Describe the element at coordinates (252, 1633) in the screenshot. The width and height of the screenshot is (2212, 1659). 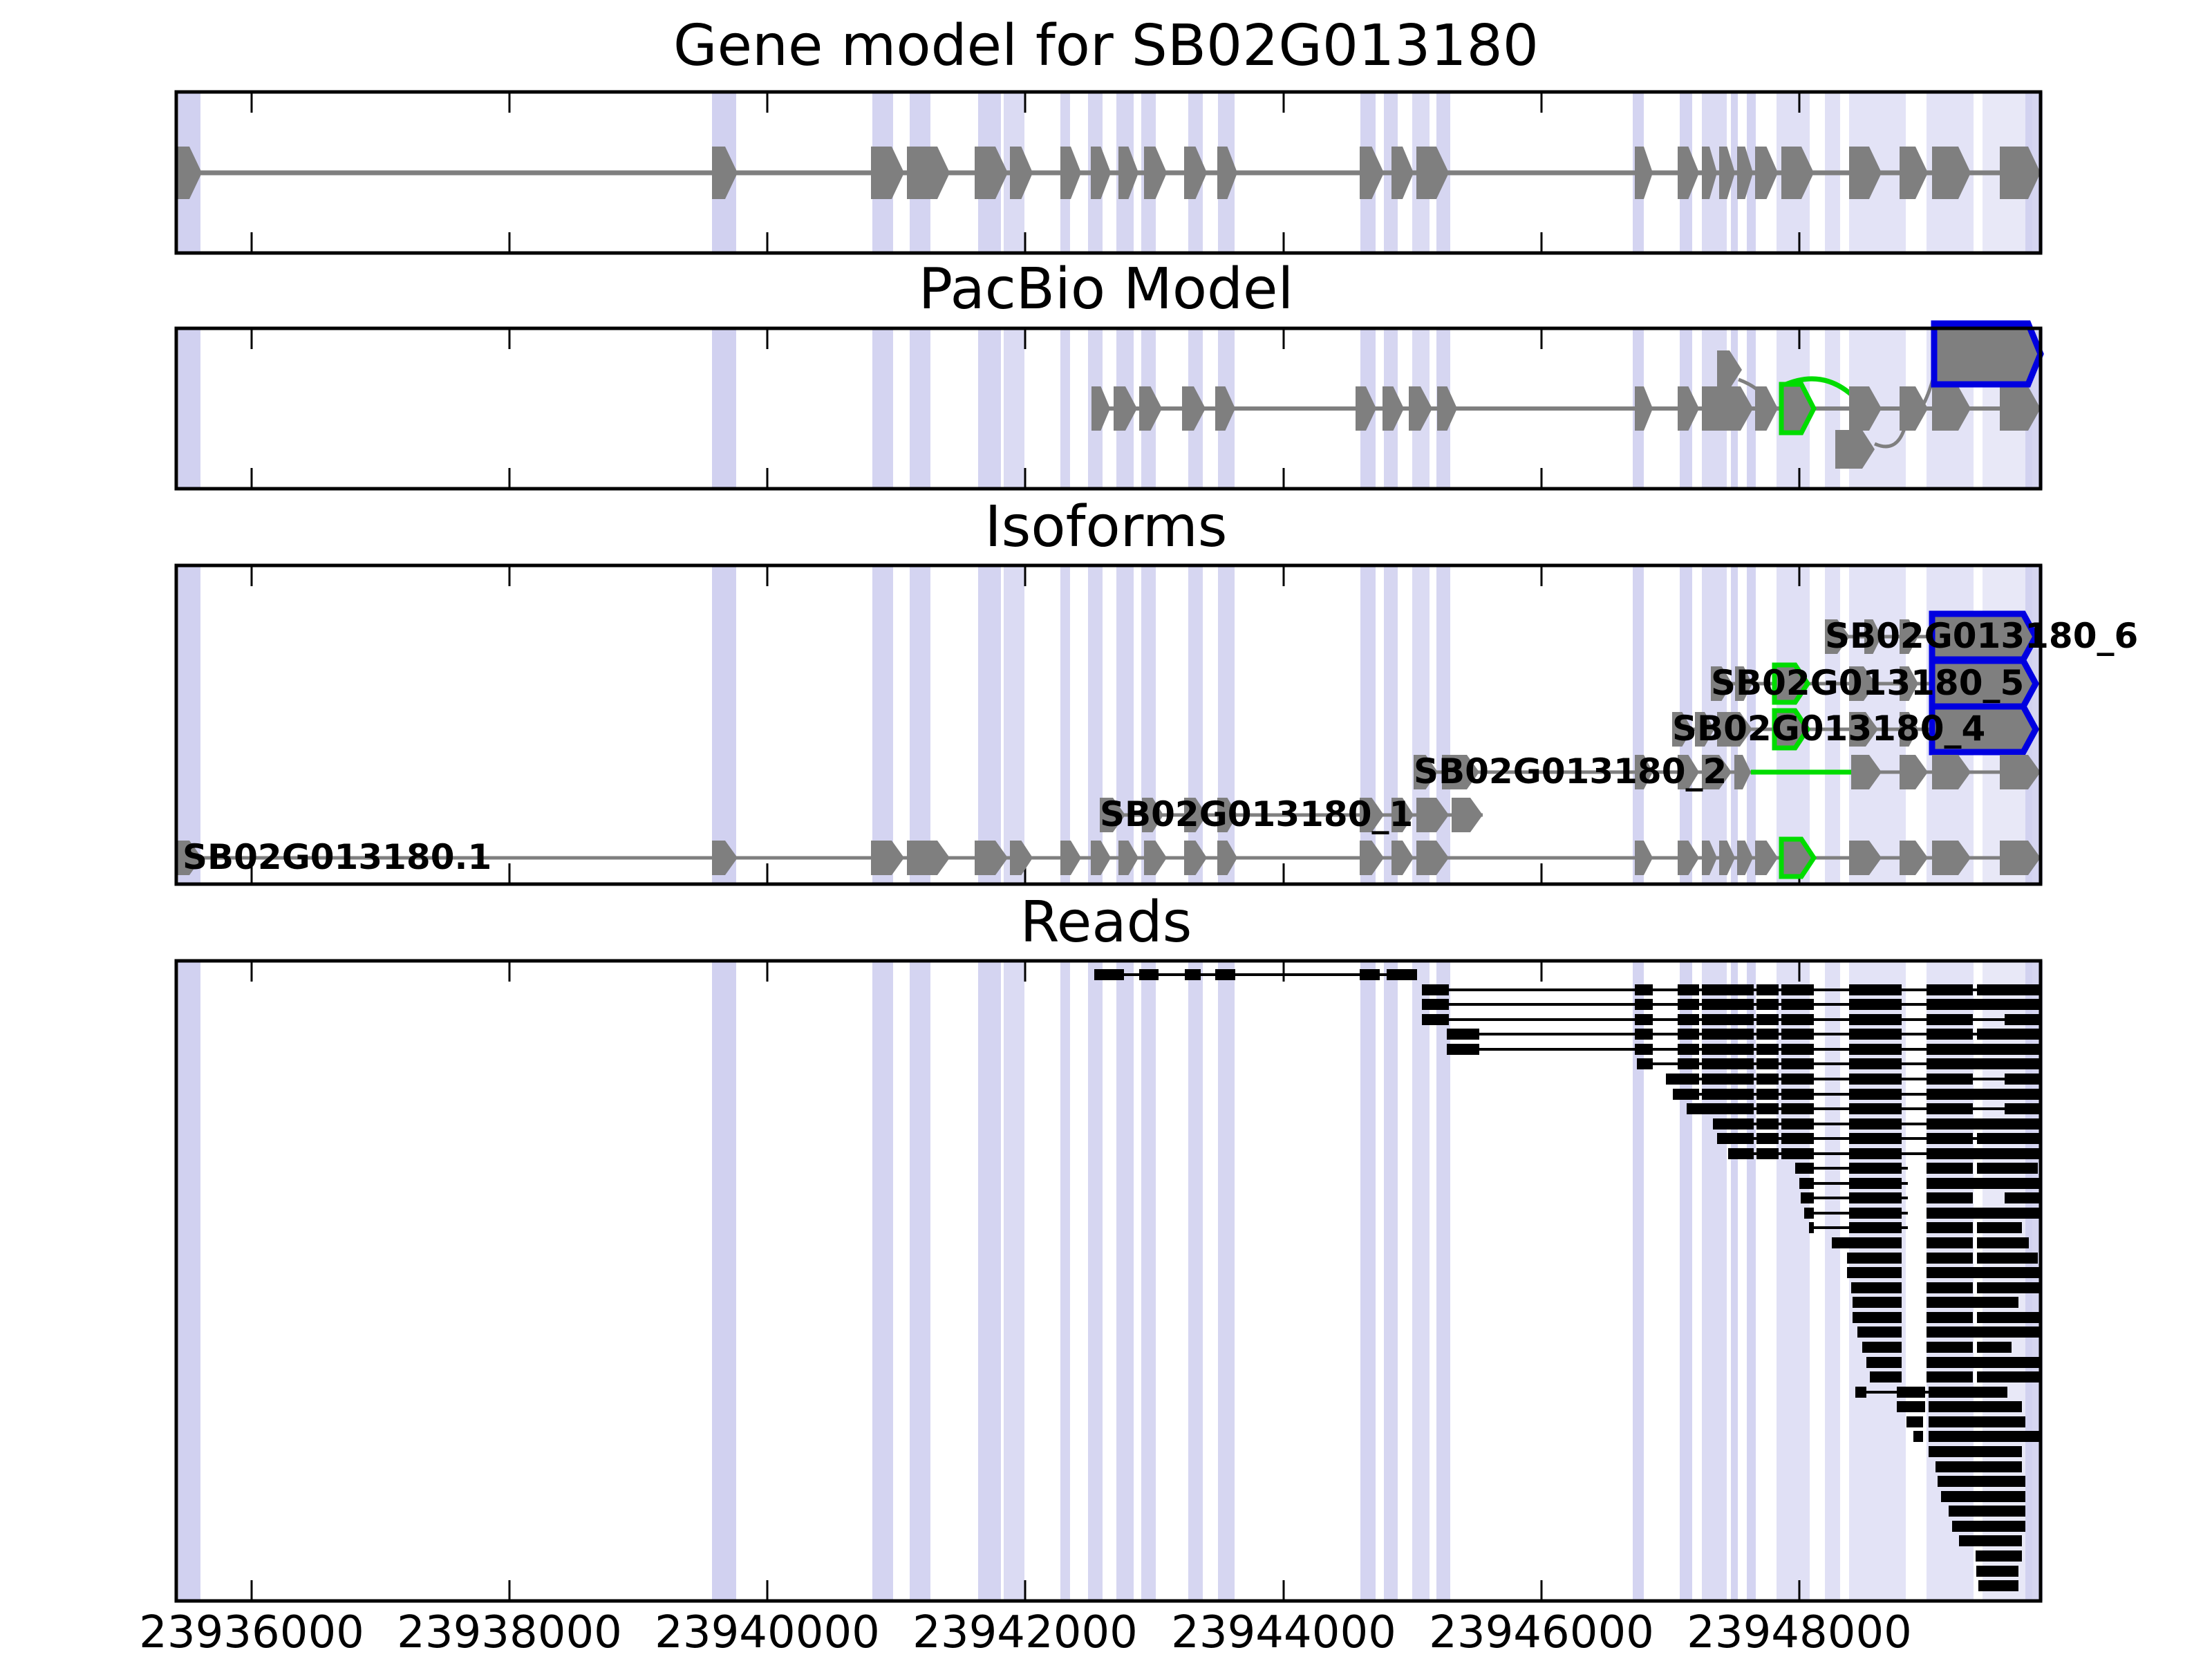
I see `x-tick-label: 23936000` at that location.